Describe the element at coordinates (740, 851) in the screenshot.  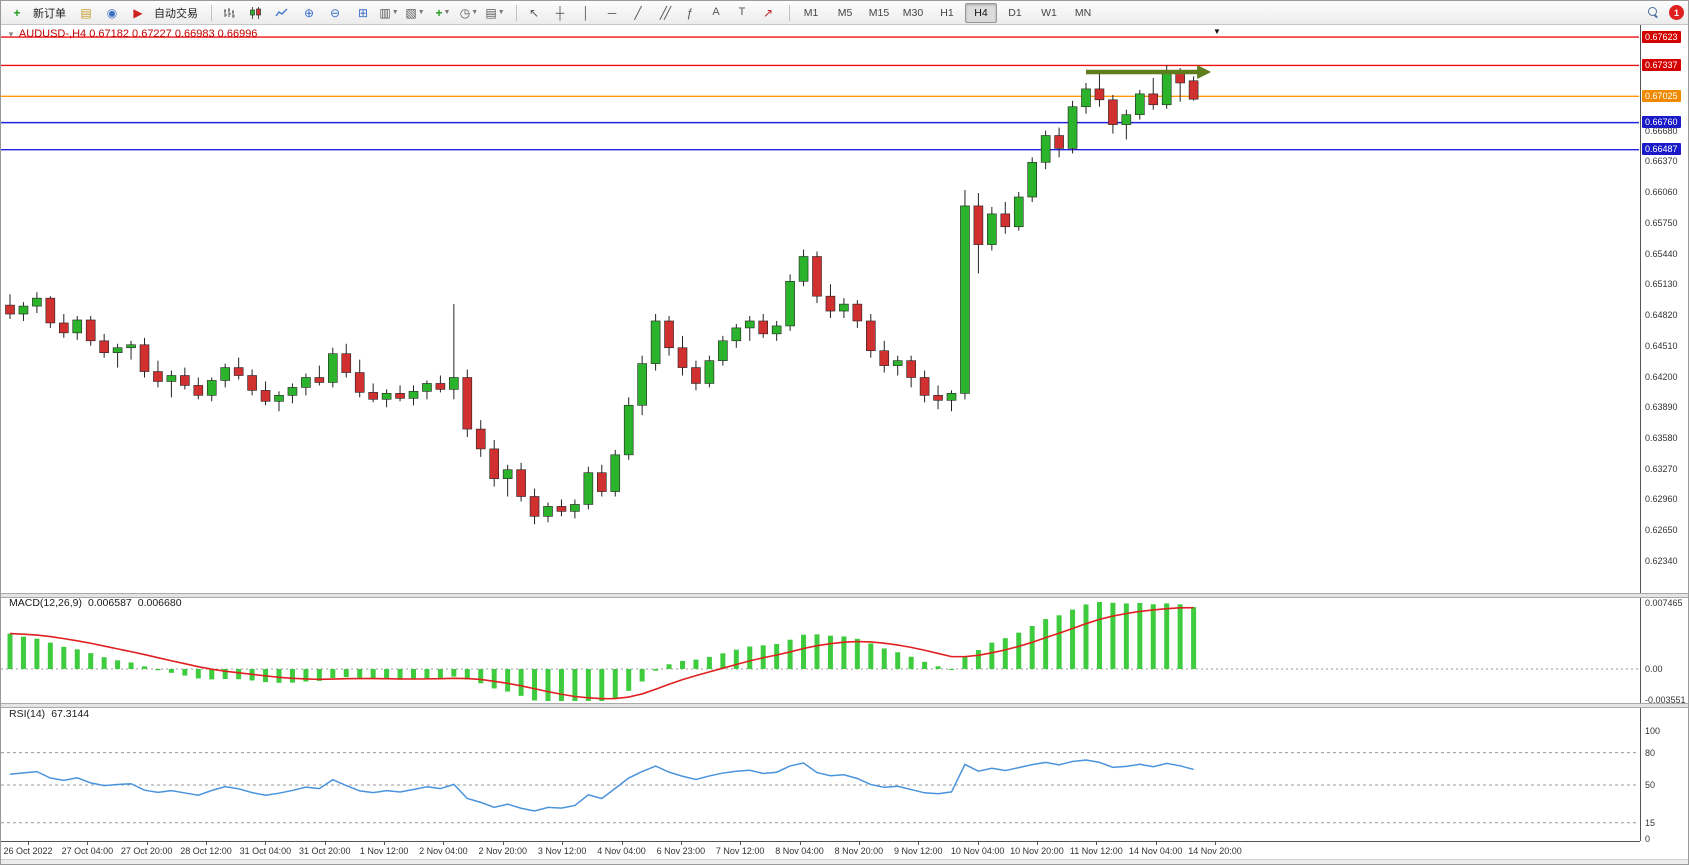
I see `time-axis-label: 7 Nov 12:00` at that location.